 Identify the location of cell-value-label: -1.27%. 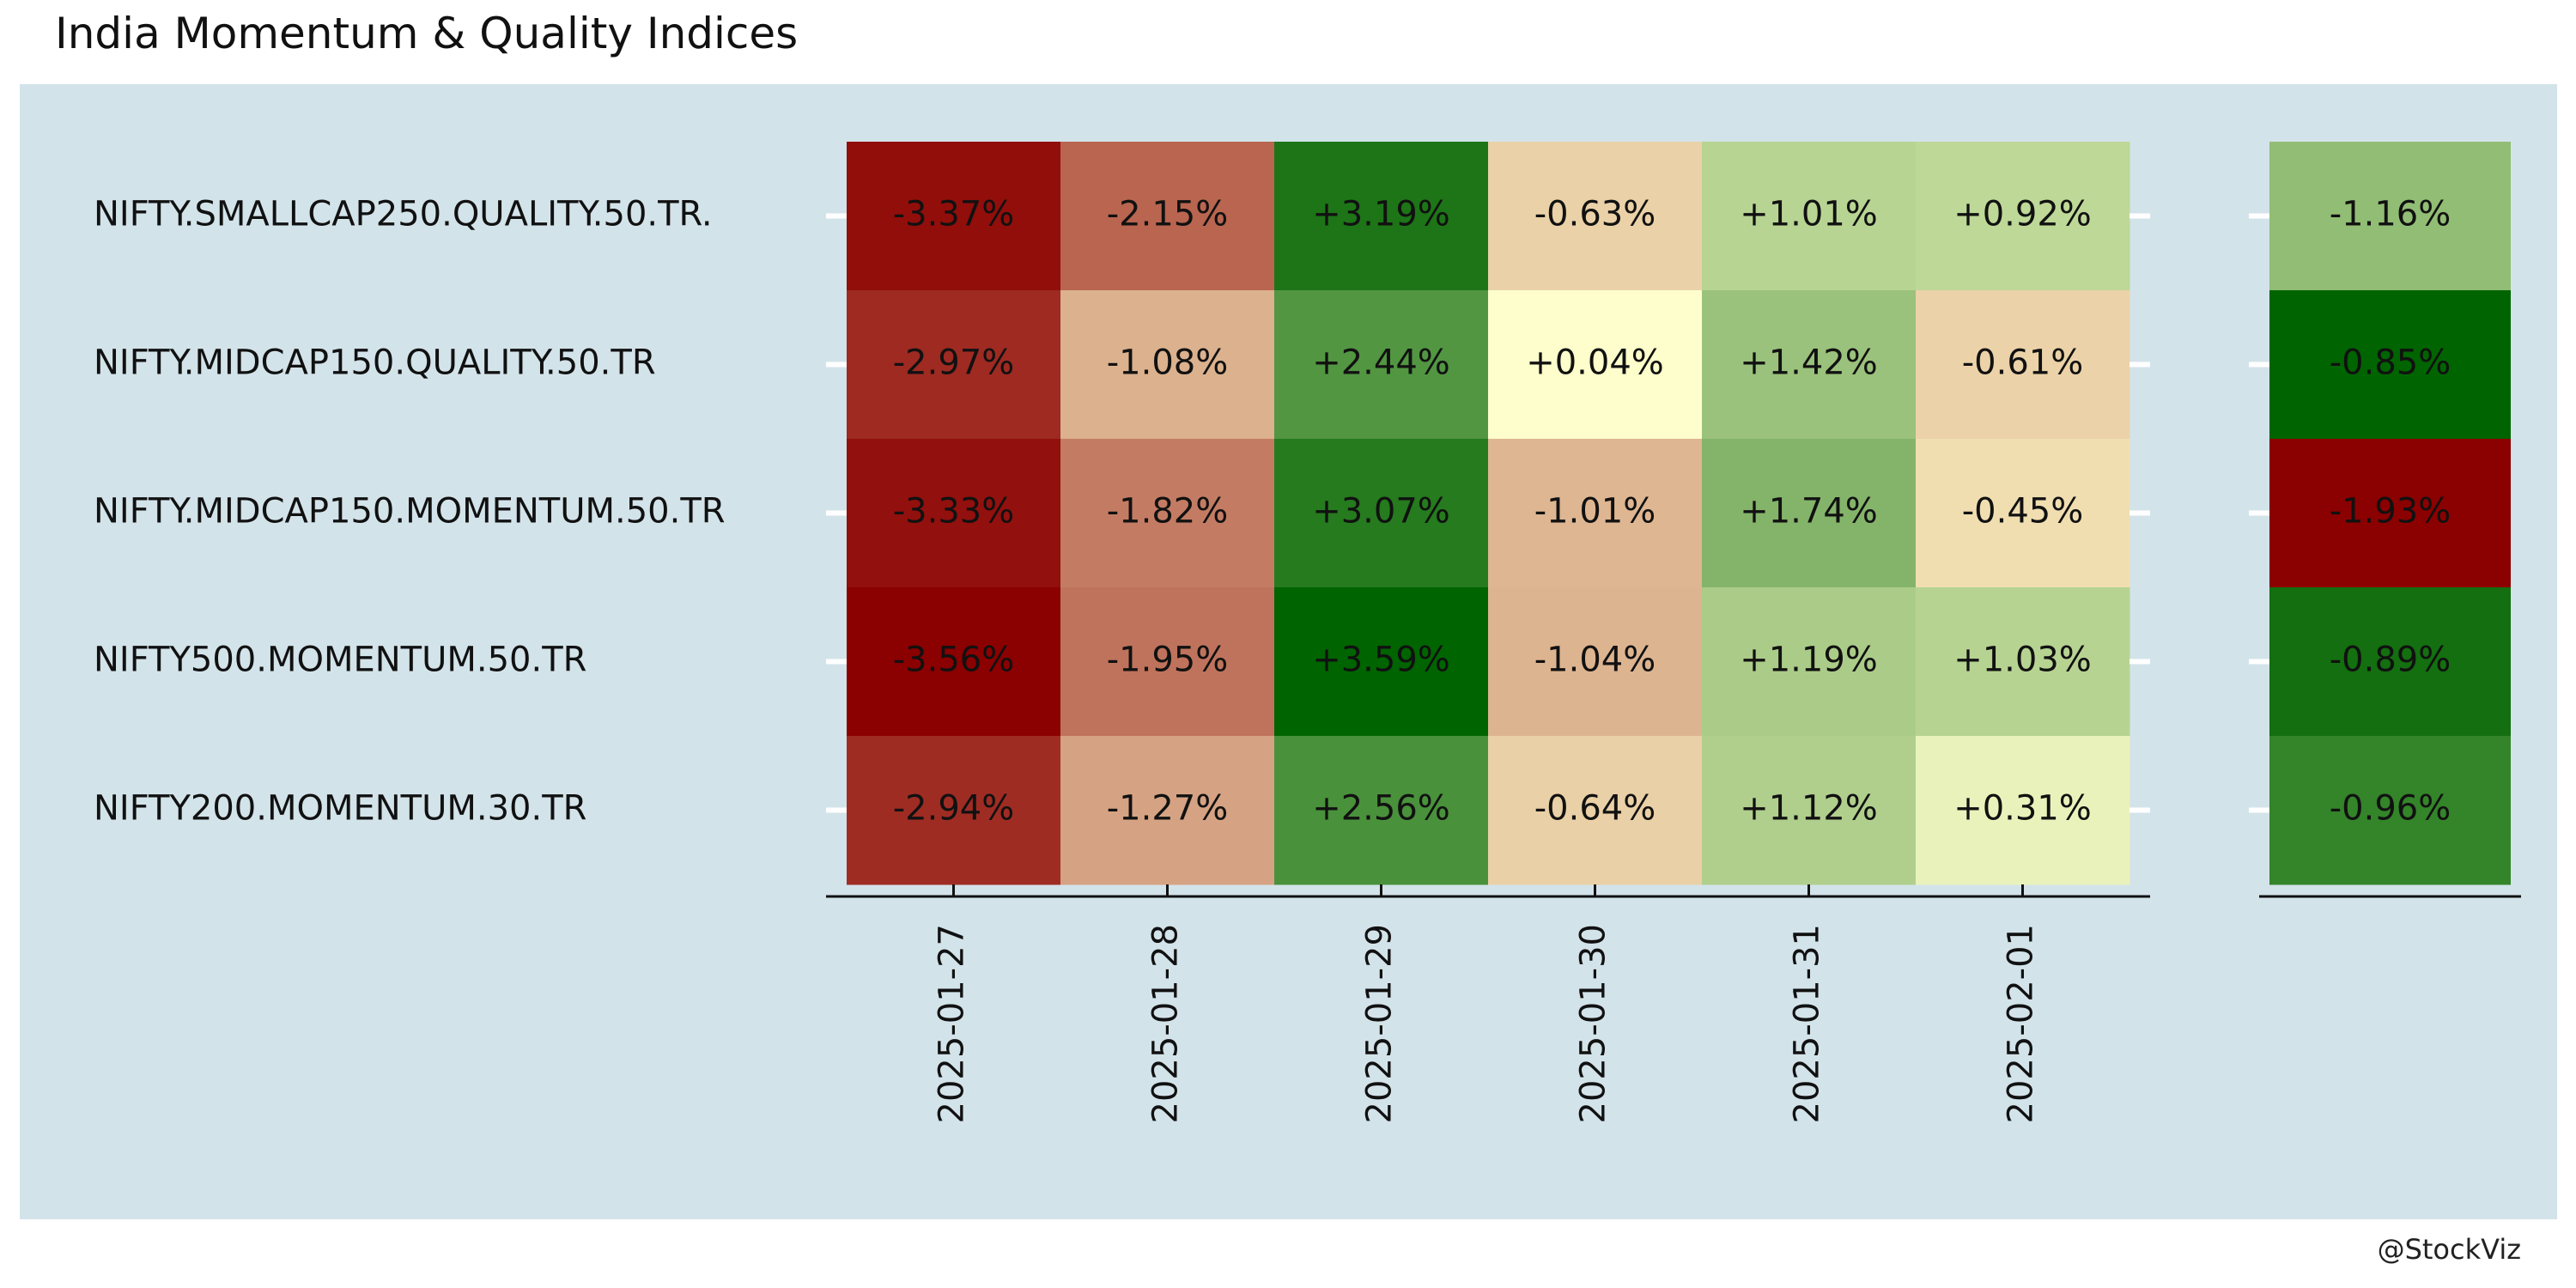
(1168, 809).